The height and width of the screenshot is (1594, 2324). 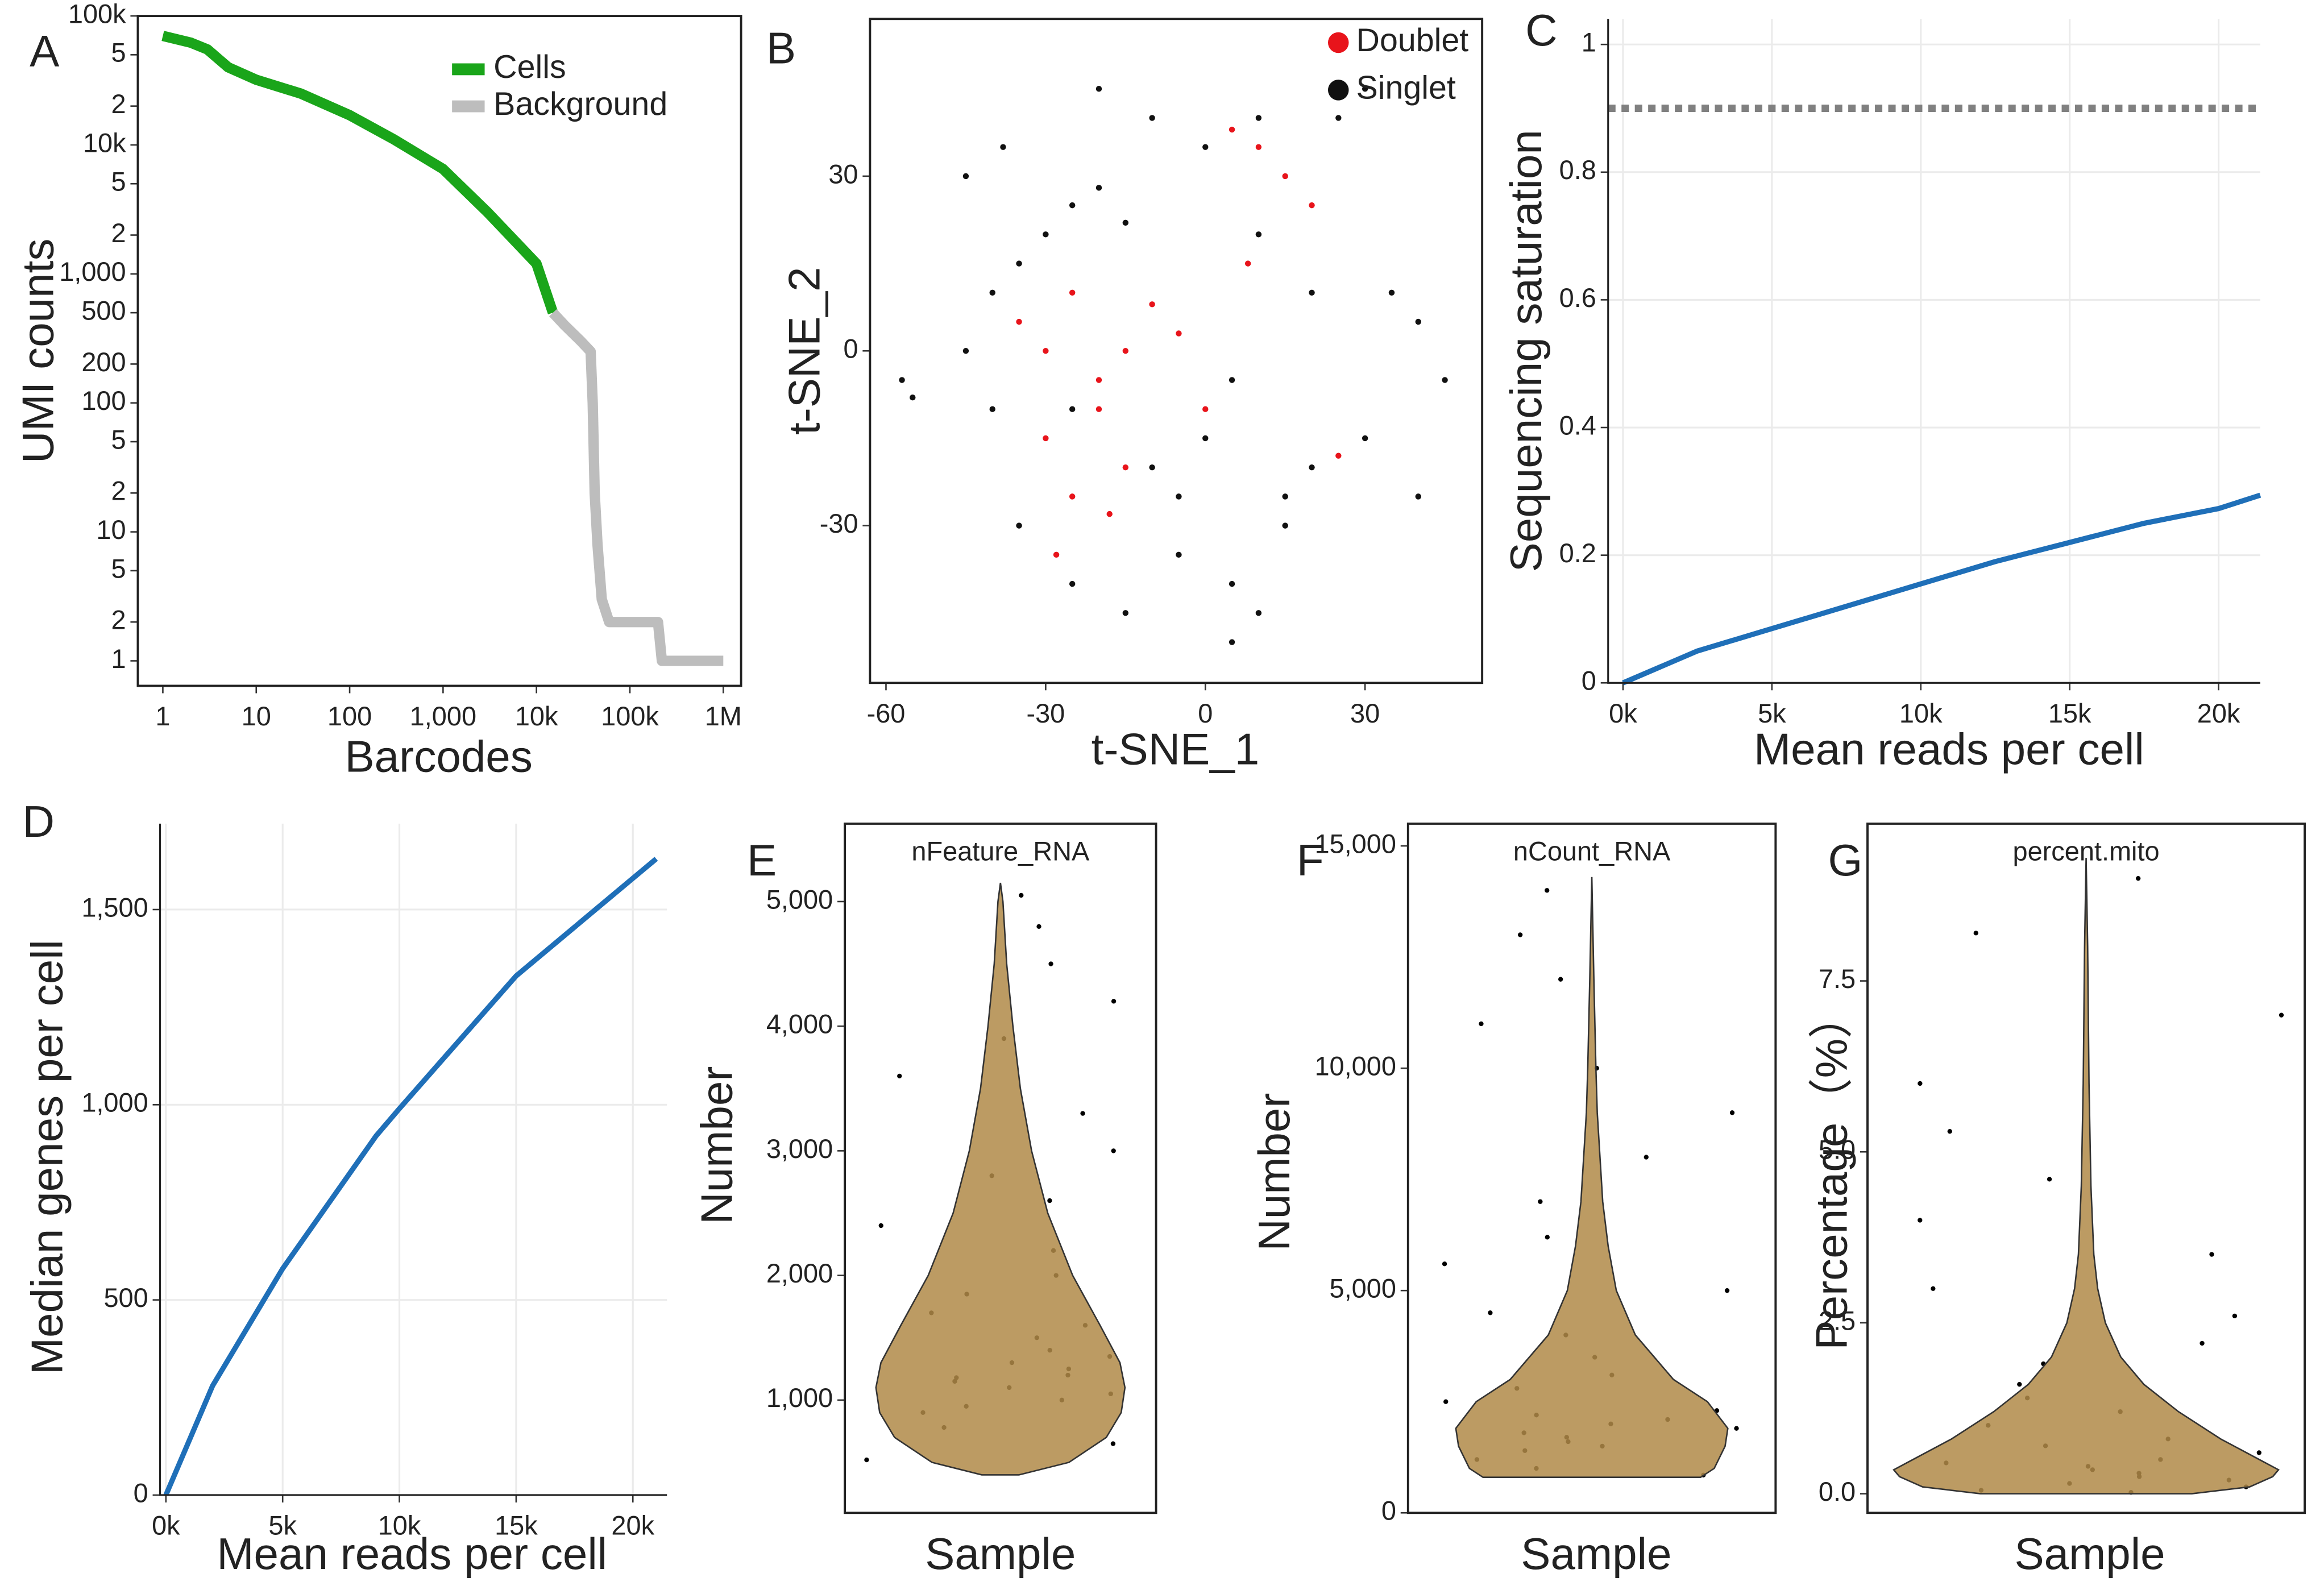 What do you see at coordinates (256, 716) in the screenshot?
I see `x-tick-label: 10` at bounding box center [256, 716].